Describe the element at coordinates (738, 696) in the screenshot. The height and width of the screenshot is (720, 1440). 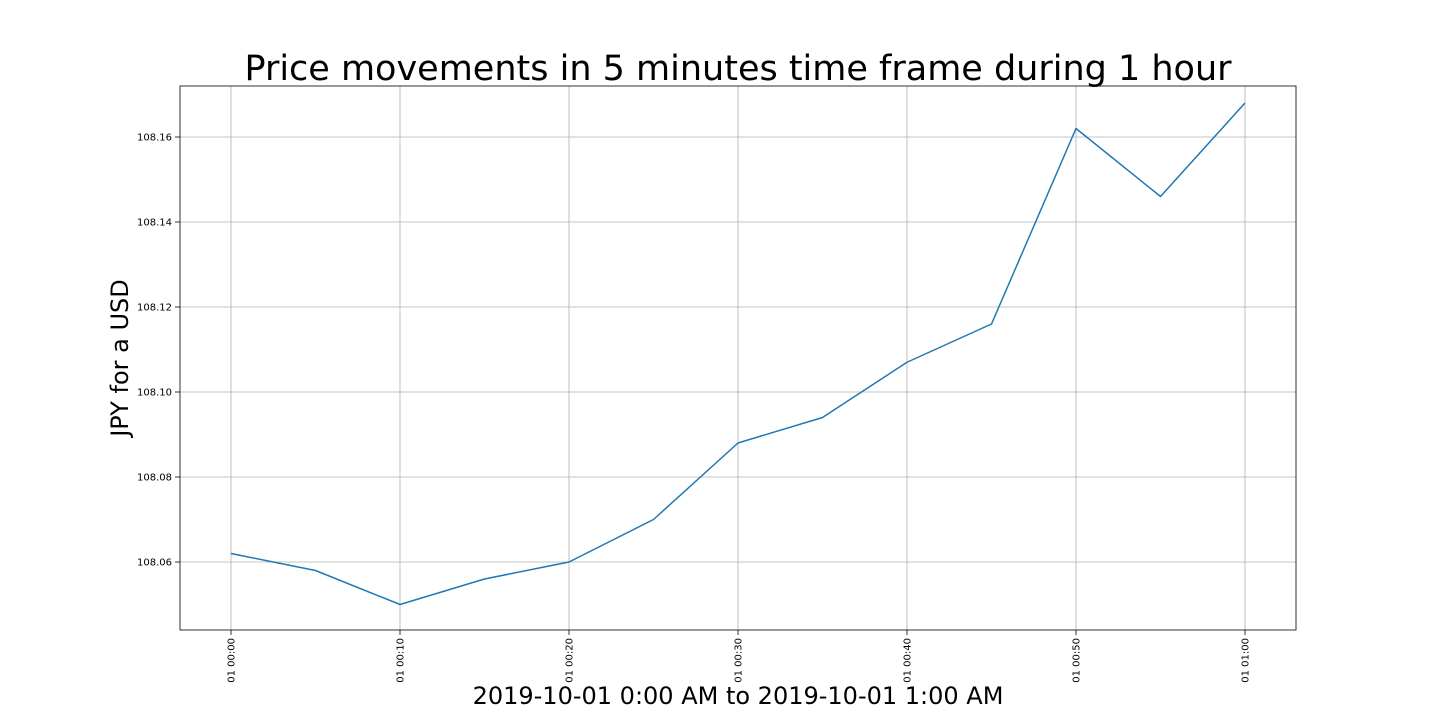
I see `x-axis-label: 2019-10-01 0:00 AM to 2019-10-01 1:00 AM` at that location.